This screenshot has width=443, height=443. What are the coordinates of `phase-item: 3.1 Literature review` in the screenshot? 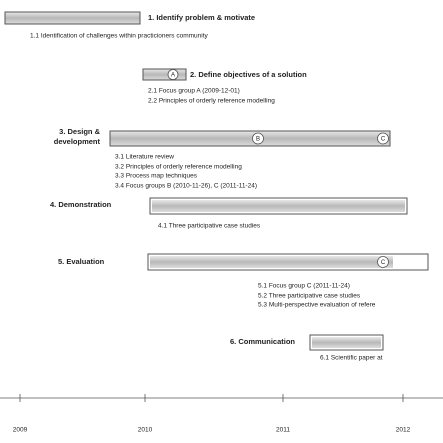 It's located at (144, 157).